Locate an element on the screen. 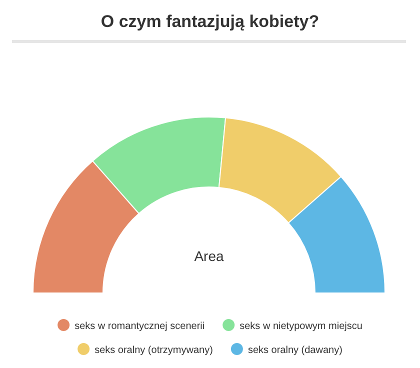 The height and width of the screenshot is (368, 420). legend-label: seks w nietypowym miejscu is located at coordinates (301, 326).